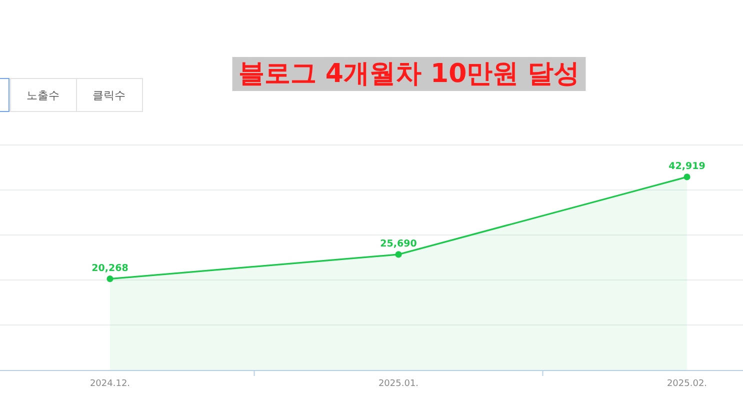  Describe the element at coordinates (687, 384) in the screenshot. I see `x-tick-label: 2025.02.` at that location.